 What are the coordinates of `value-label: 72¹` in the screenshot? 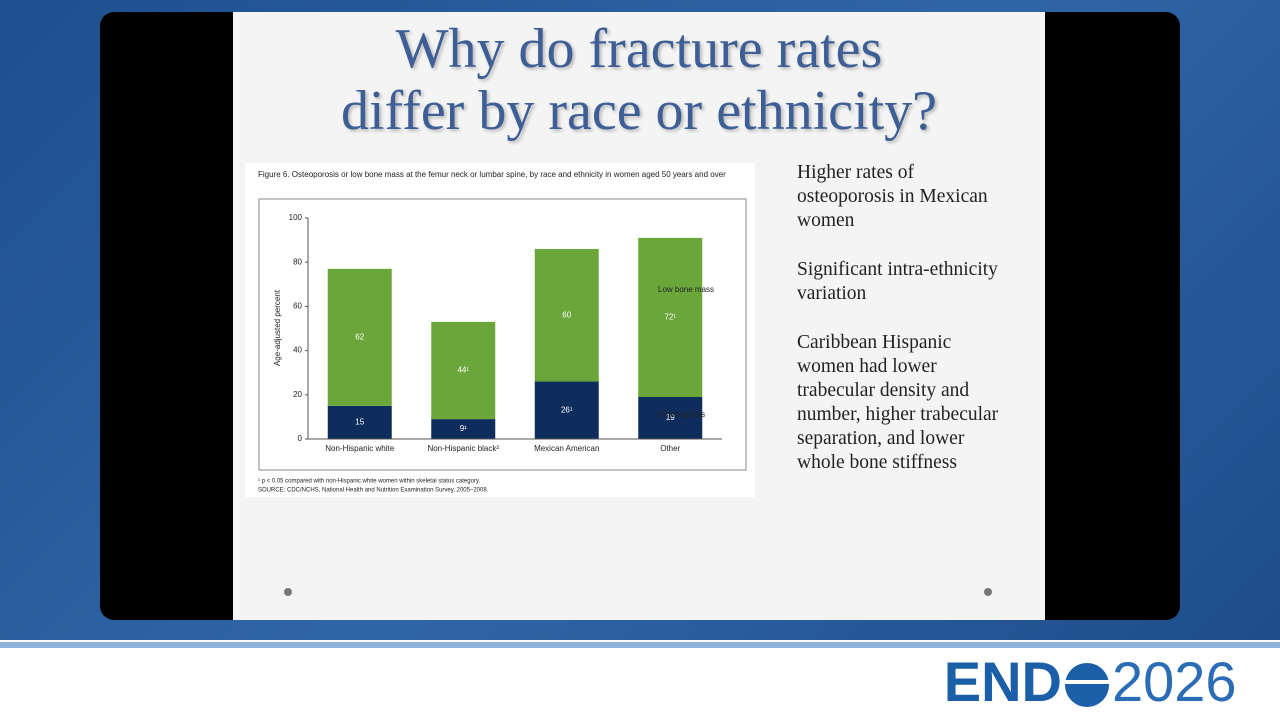 It's located at (670, 317).